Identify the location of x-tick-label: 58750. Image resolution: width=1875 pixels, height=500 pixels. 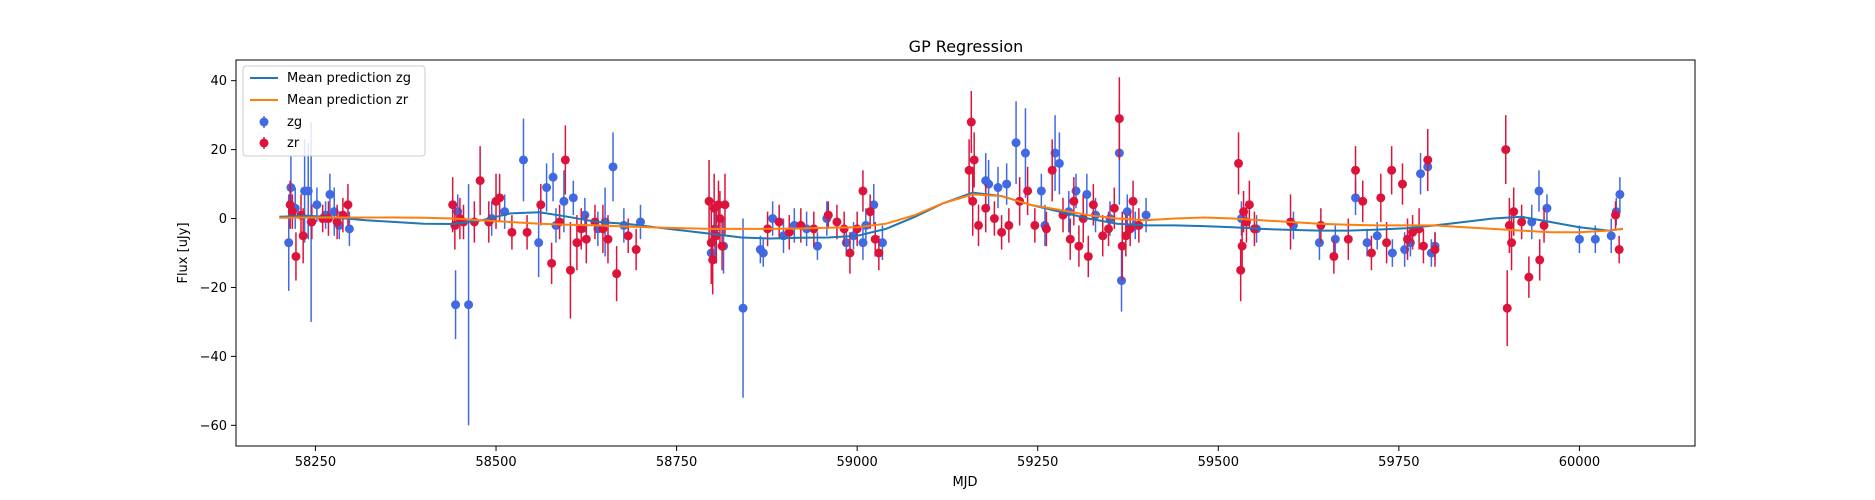
(676, 462).